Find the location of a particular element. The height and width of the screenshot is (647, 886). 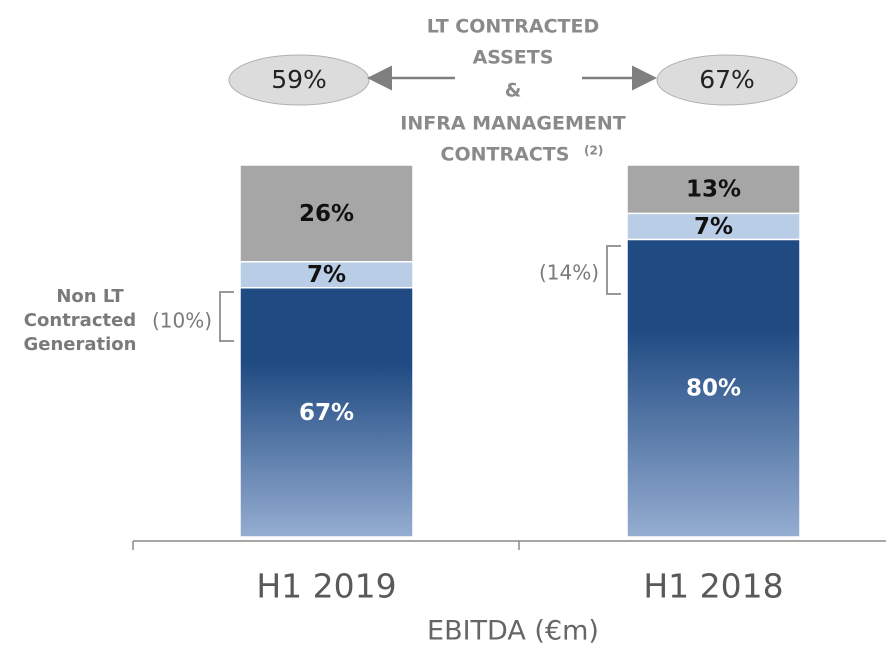

bracket-label: (10%) is located at coordinates (182, 321).